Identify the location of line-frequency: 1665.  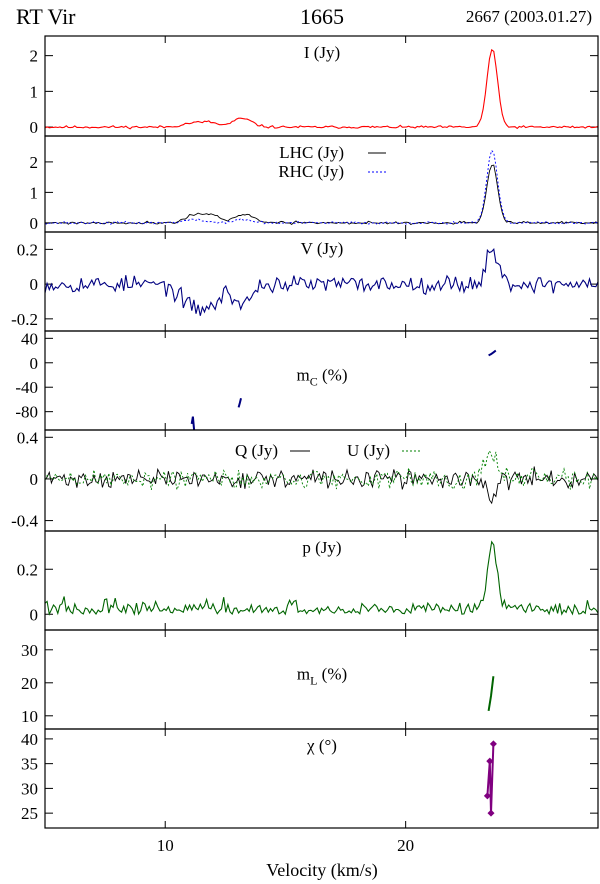
(322, 16).